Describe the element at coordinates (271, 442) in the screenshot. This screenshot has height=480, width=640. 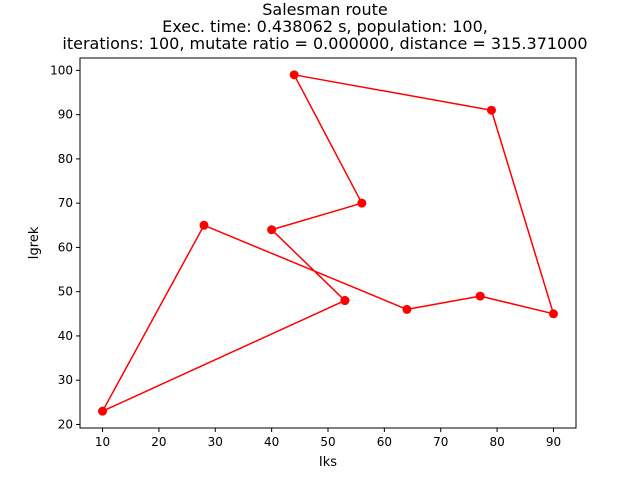
I see `x-tick-label: 40` at that location.